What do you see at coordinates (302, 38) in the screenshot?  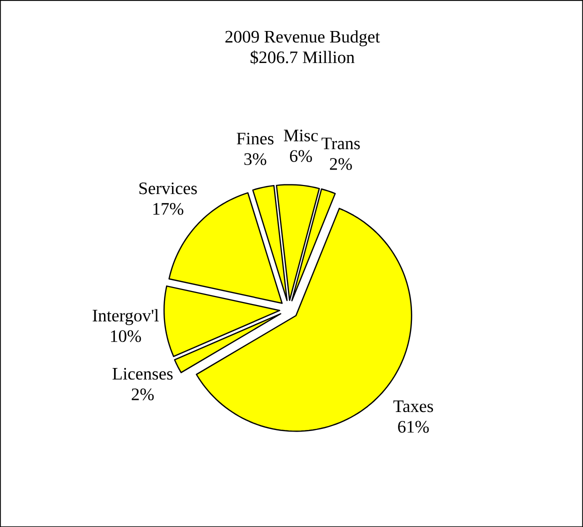 I see `chart-title: 2009 Revenue Budget` at bounding box center [302, 38].